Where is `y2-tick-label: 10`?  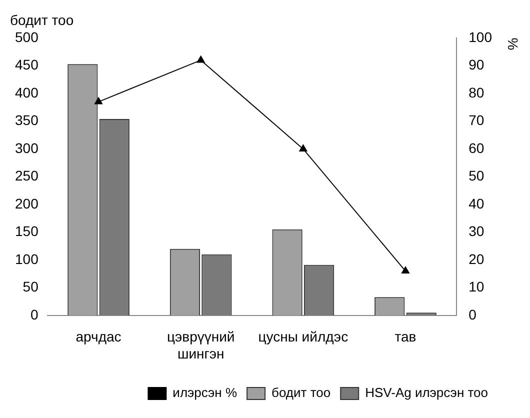 y2-tick-label: 10 is located at coordinates (476, 286).